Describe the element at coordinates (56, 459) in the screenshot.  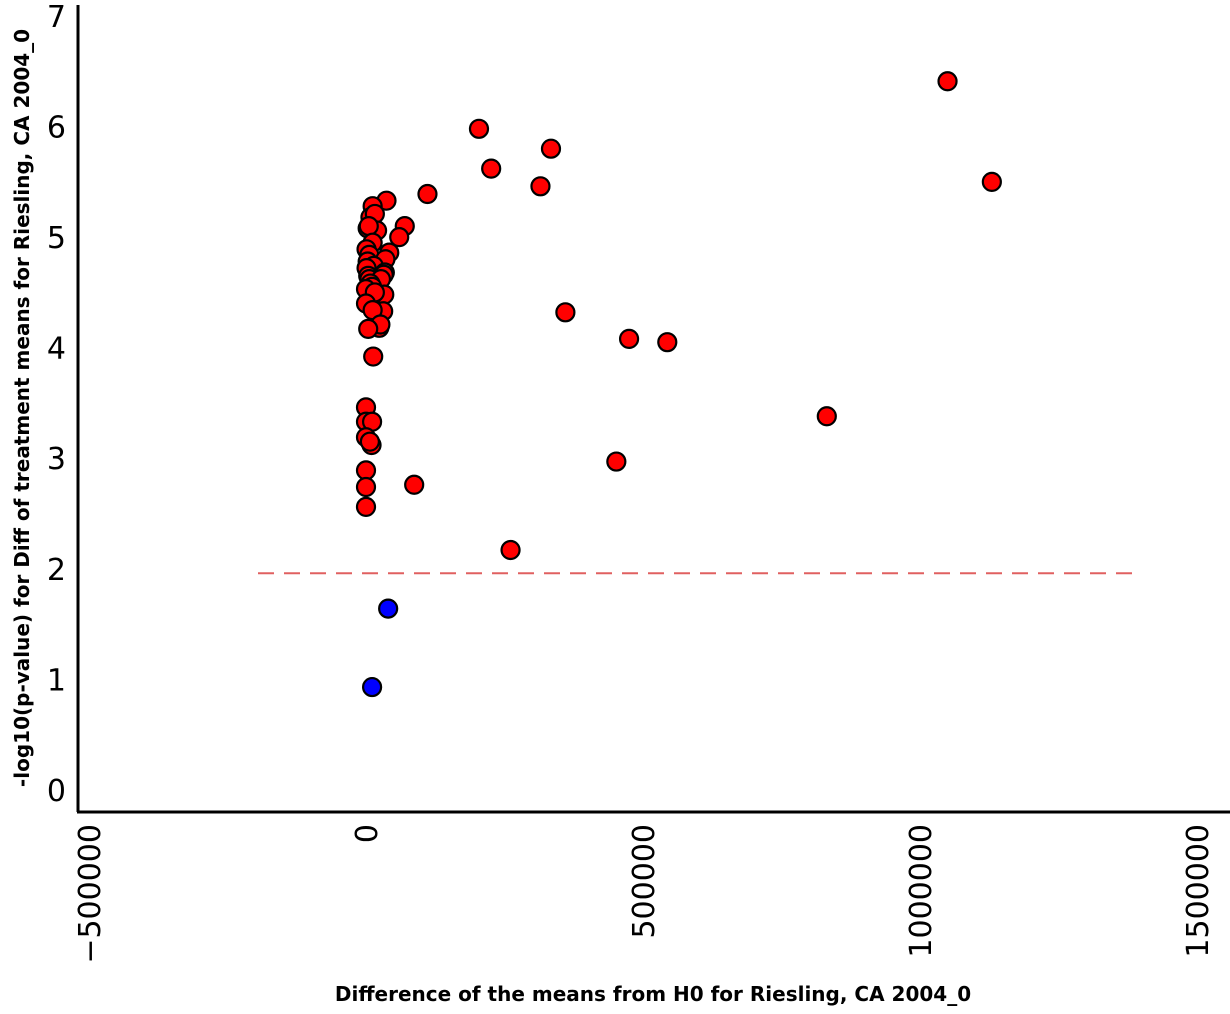
I see `y-tick-label: 3` at that location.